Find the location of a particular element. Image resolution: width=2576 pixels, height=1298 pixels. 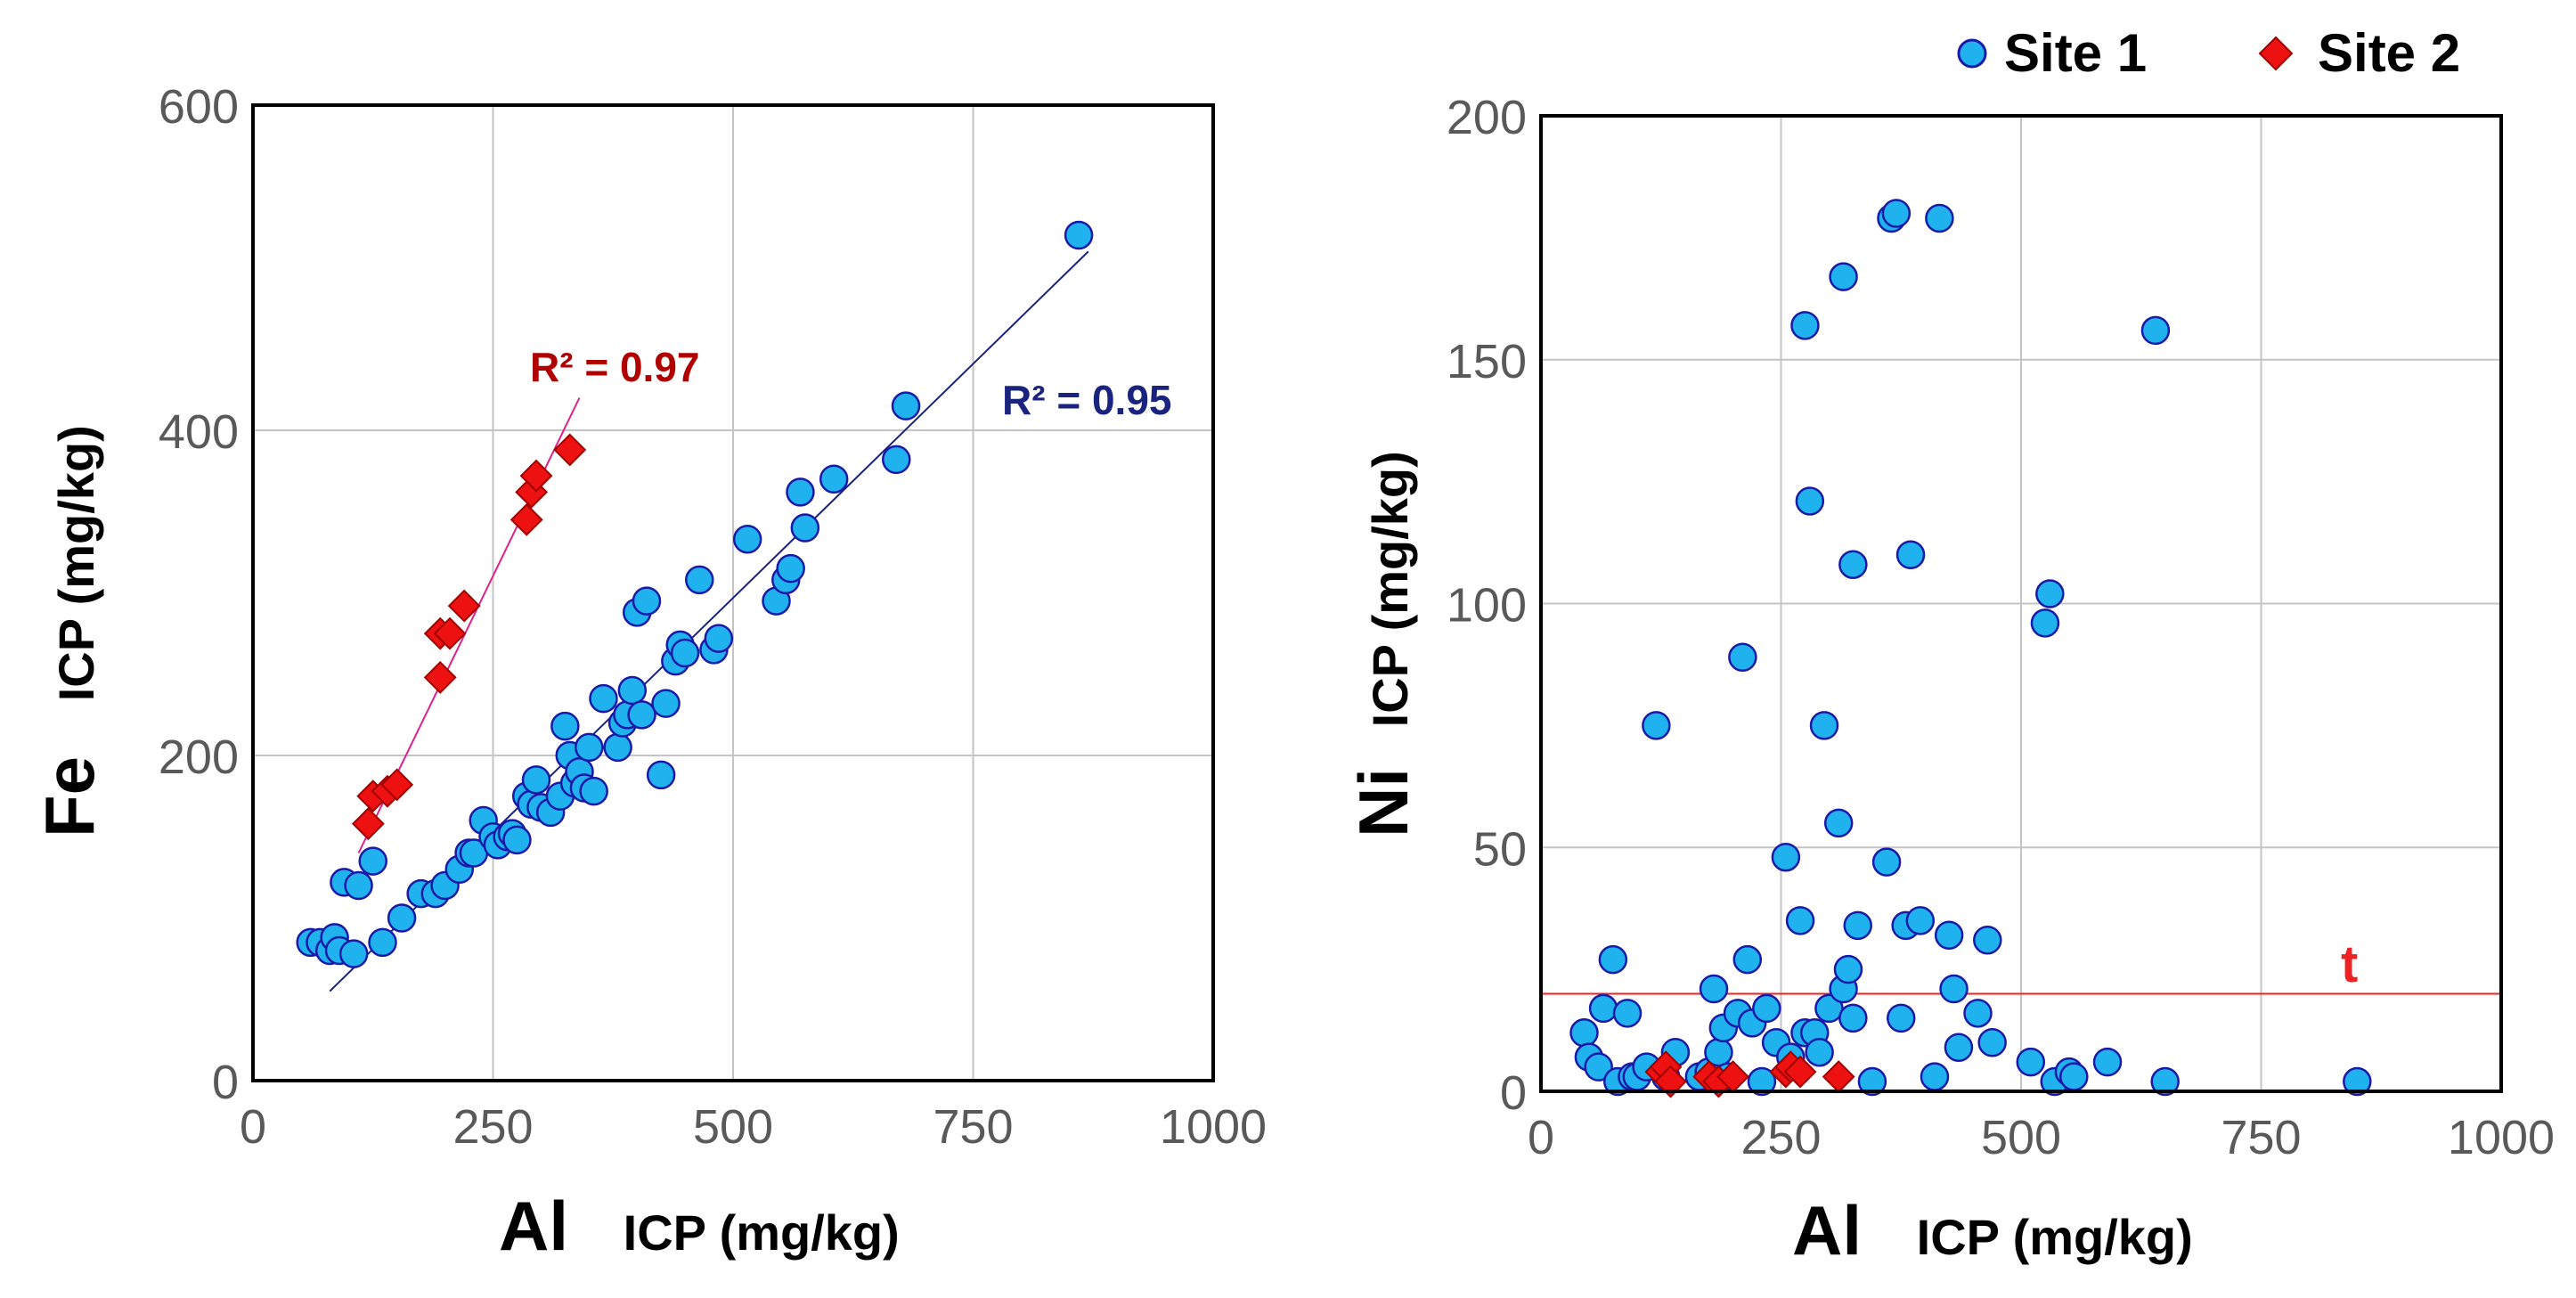

ni-chart-y-tick-label: 200 is located at coordinates (1487, 117).